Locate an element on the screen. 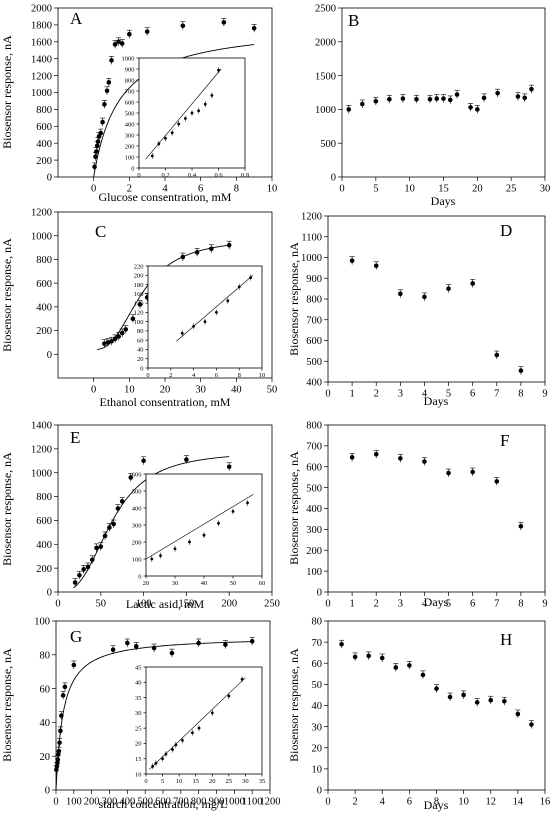  panel-d-ytick-label: 900 is located at coordinates (314, 279).